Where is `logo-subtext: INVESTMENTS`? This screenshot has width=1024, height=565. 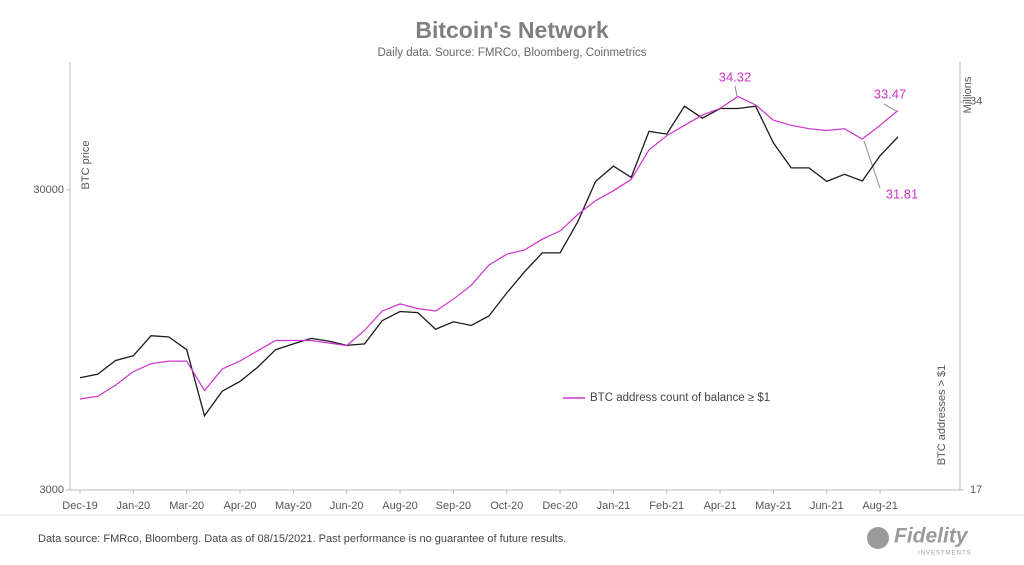
logo-subtext: INVESTMENTS is located at coordinates (945, 554).